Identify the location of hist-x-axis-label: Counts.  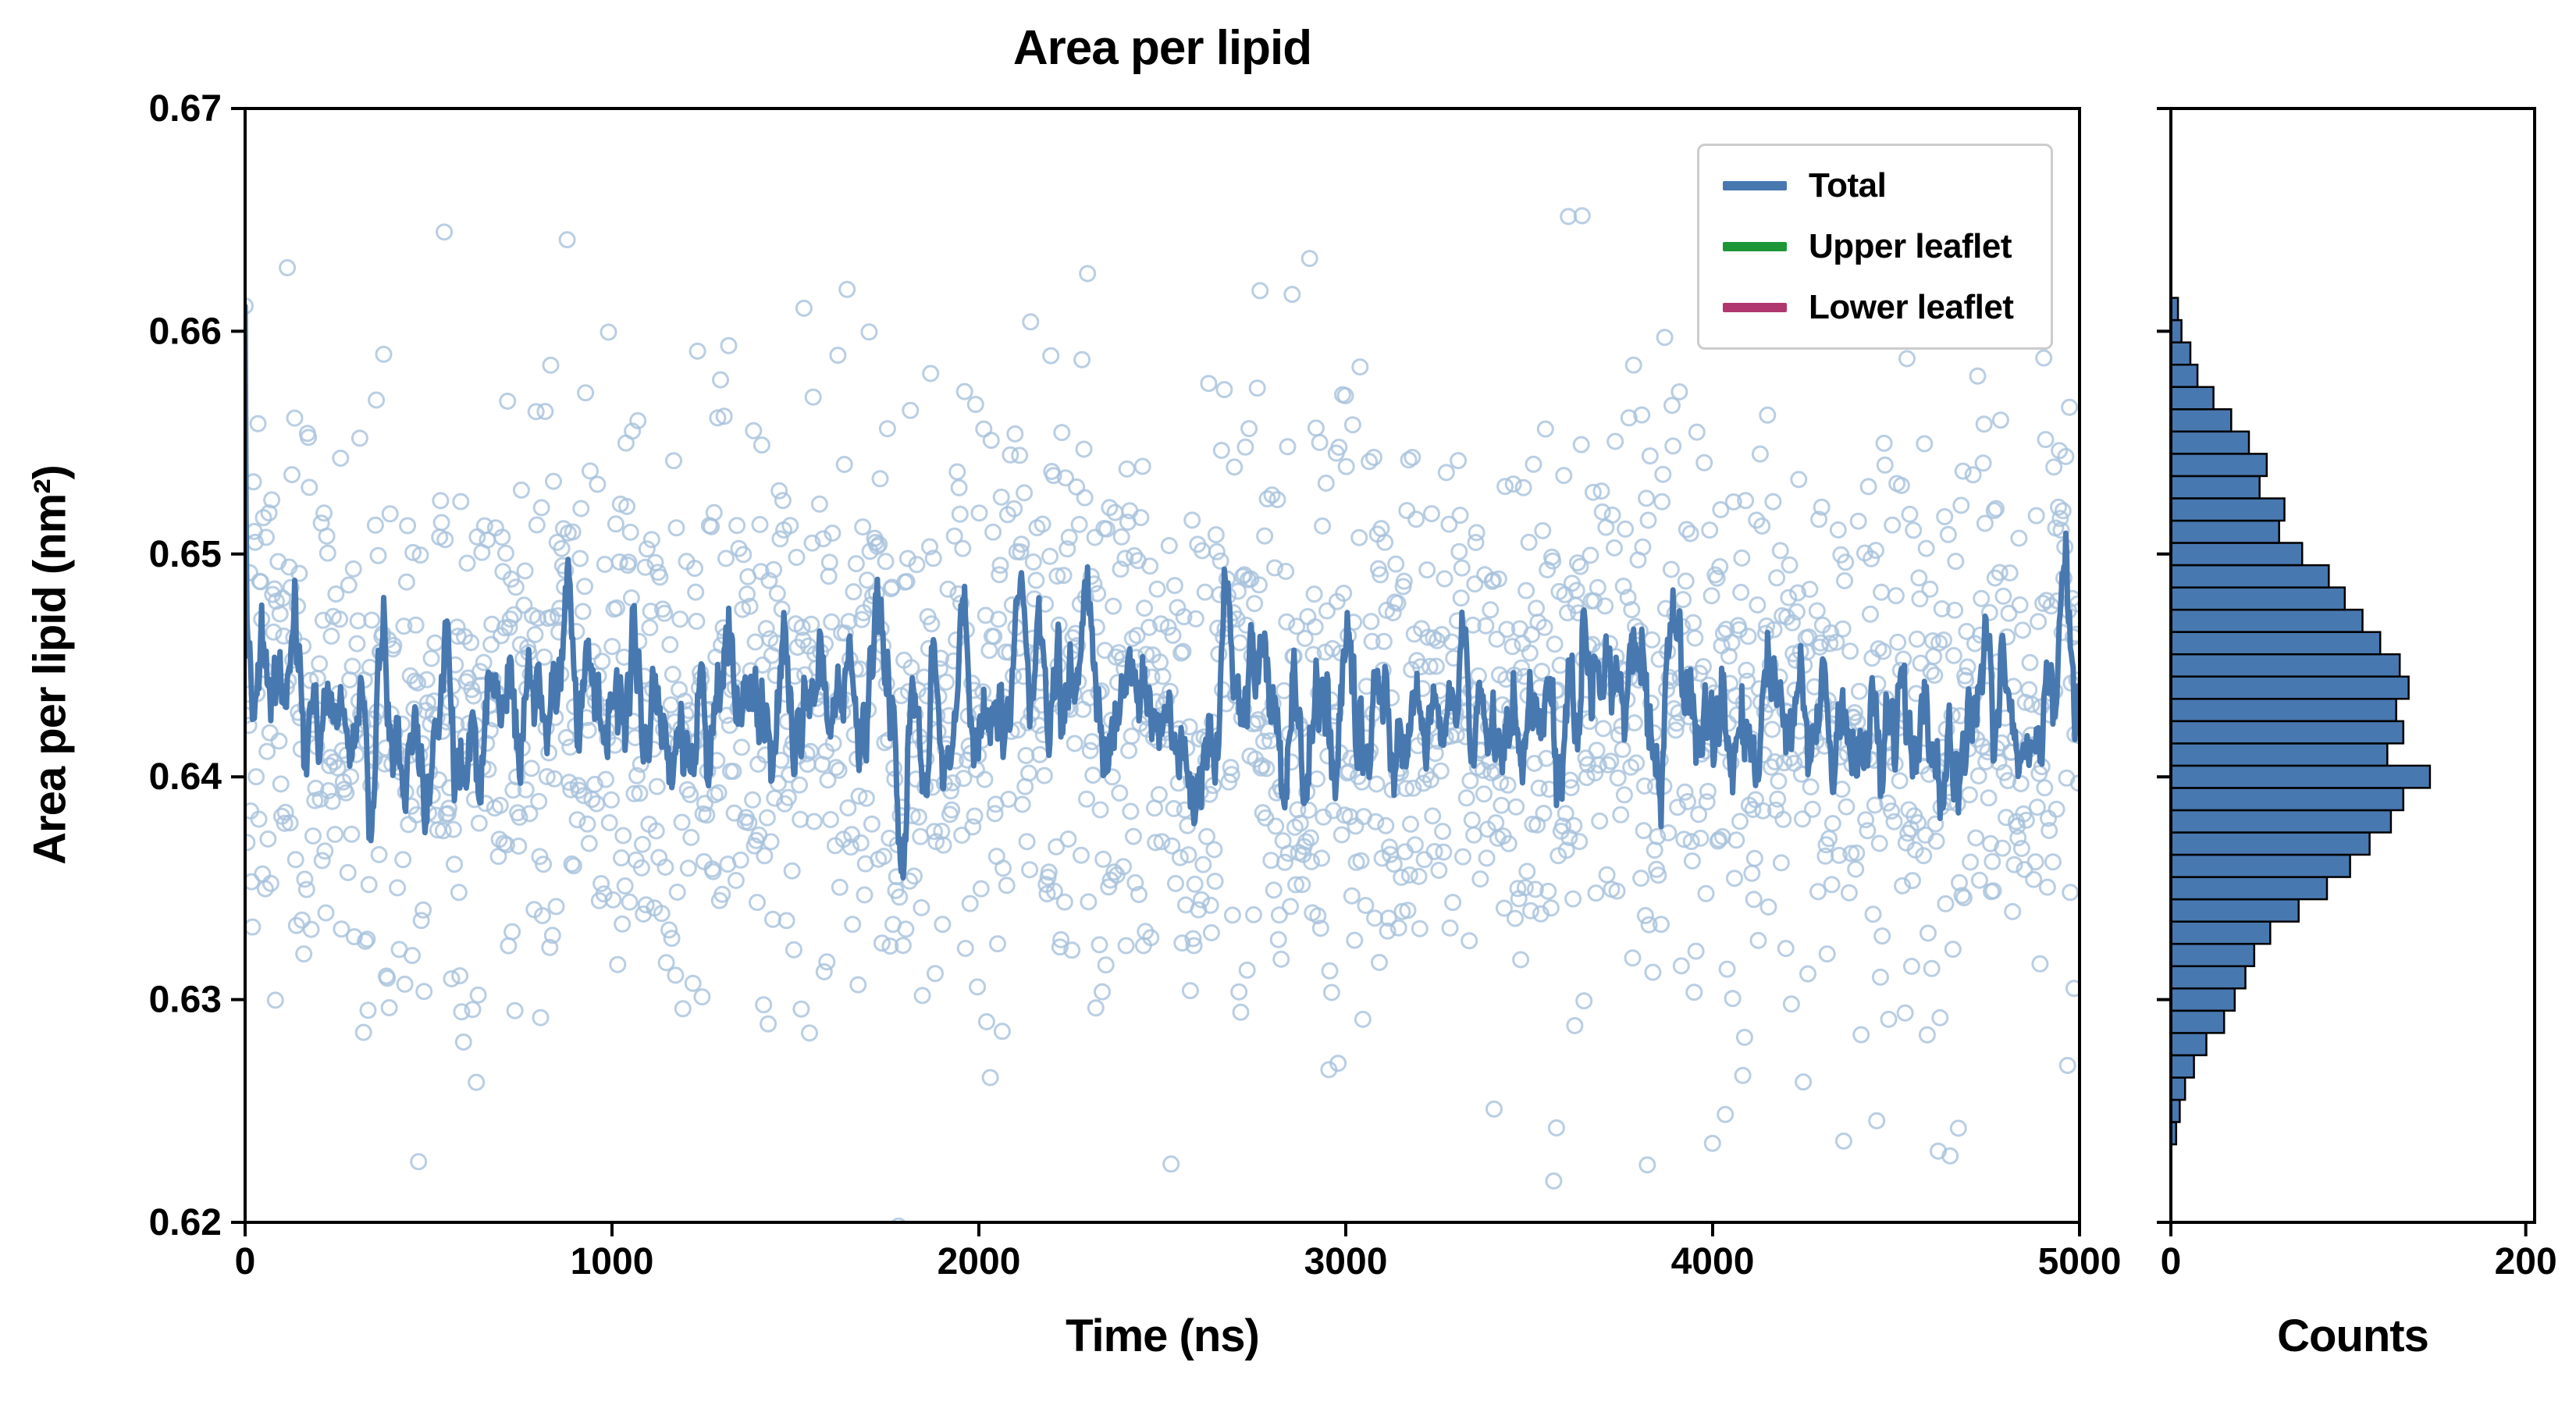
(2353, 1336).